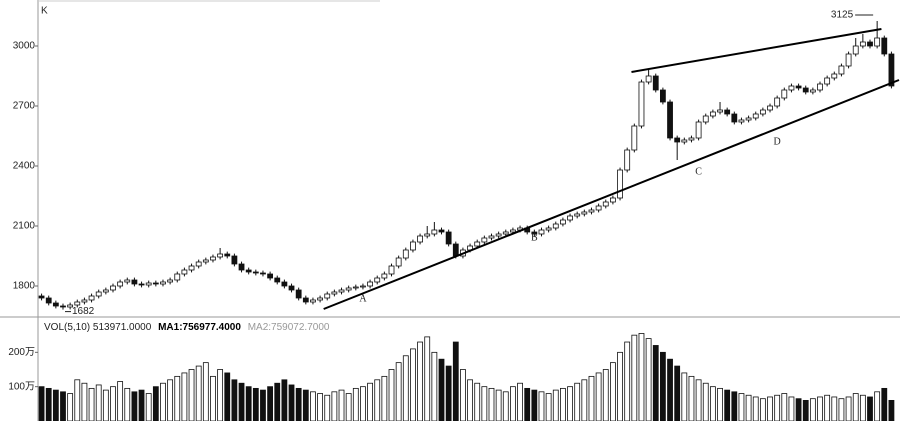  Describe the element at coordinates (756, 50) in the screenshot. I see `trend-line` at that location.